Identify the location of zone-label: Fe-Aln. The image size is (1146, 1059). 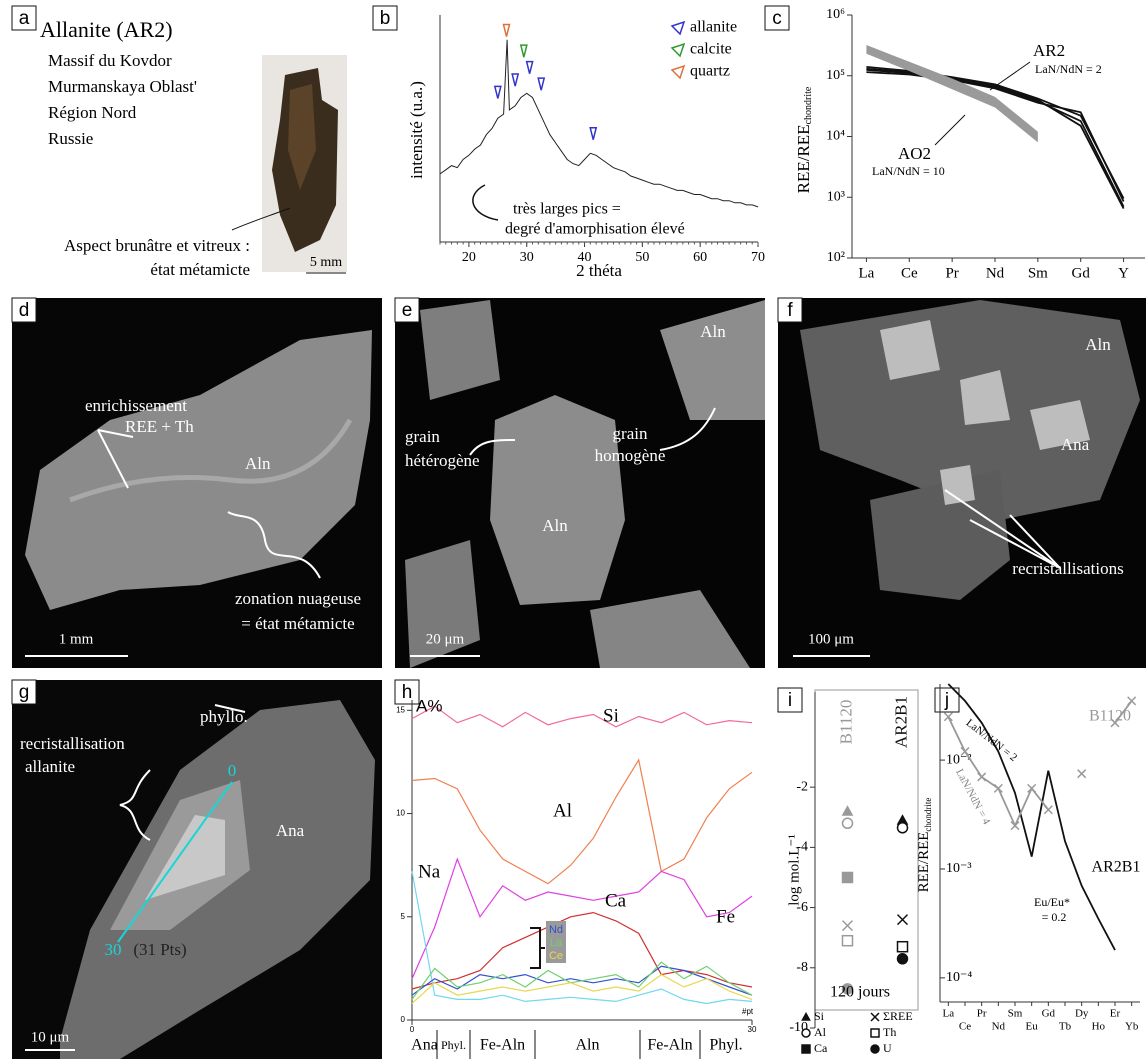
(669, 1045).